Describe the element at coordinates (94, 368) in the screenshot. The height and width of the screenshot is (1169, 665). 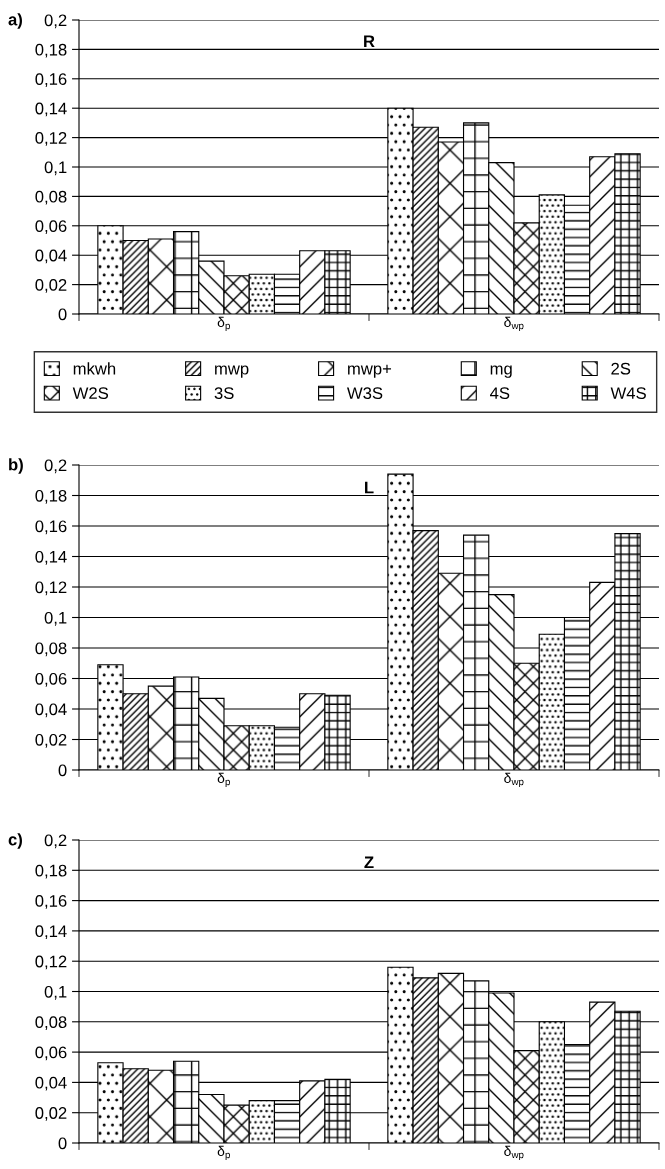
I see `legend-label: mkwh` at that location.